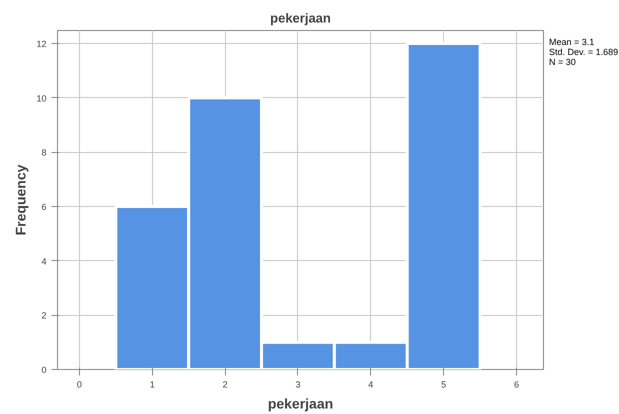  I want to click on x-tick-label: 2, so click(225, 385).